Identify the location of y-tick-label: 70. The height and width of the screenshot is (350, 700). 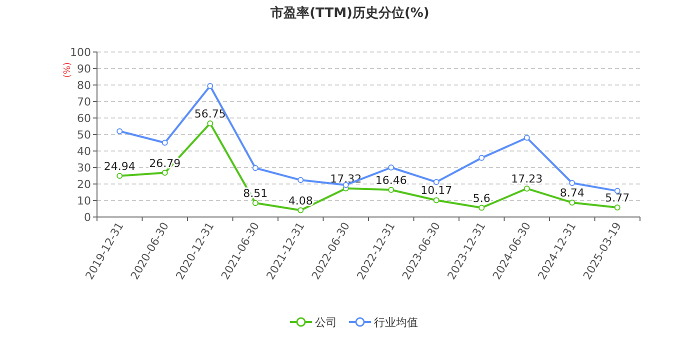
(84, 102).